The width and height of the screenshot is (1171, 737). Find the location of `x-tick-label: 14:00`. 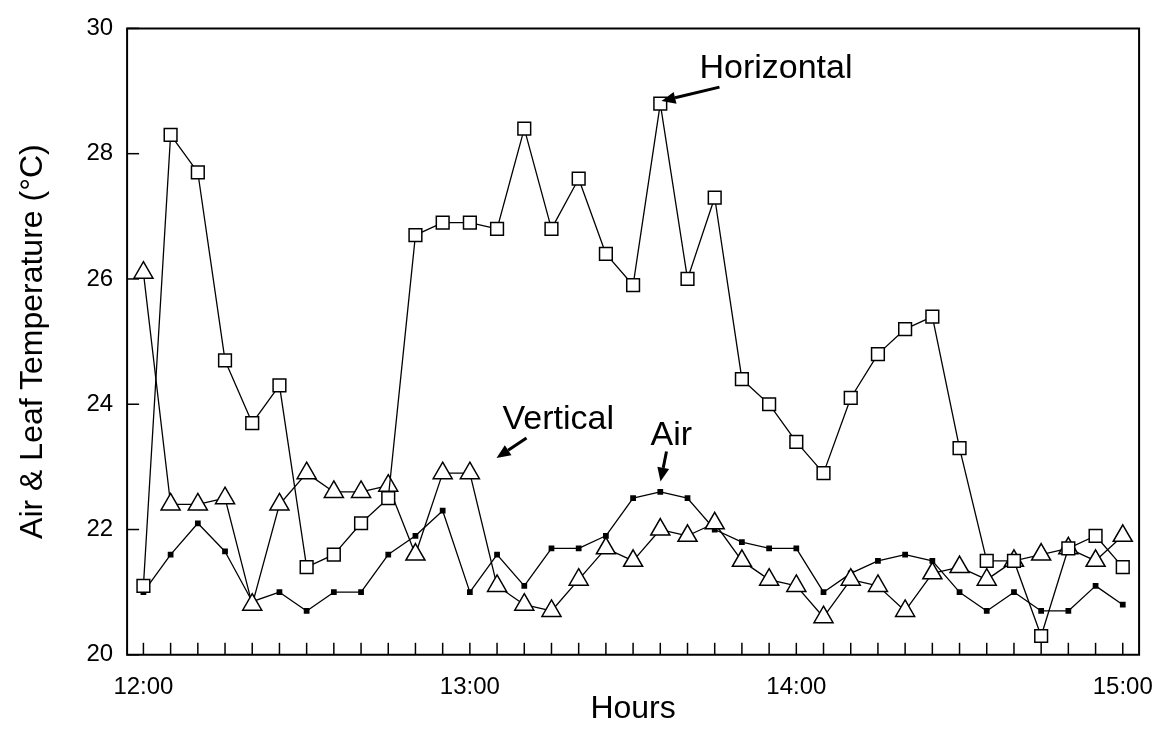

x-tick-label: 14:00 is located at coordinates (796, 685).